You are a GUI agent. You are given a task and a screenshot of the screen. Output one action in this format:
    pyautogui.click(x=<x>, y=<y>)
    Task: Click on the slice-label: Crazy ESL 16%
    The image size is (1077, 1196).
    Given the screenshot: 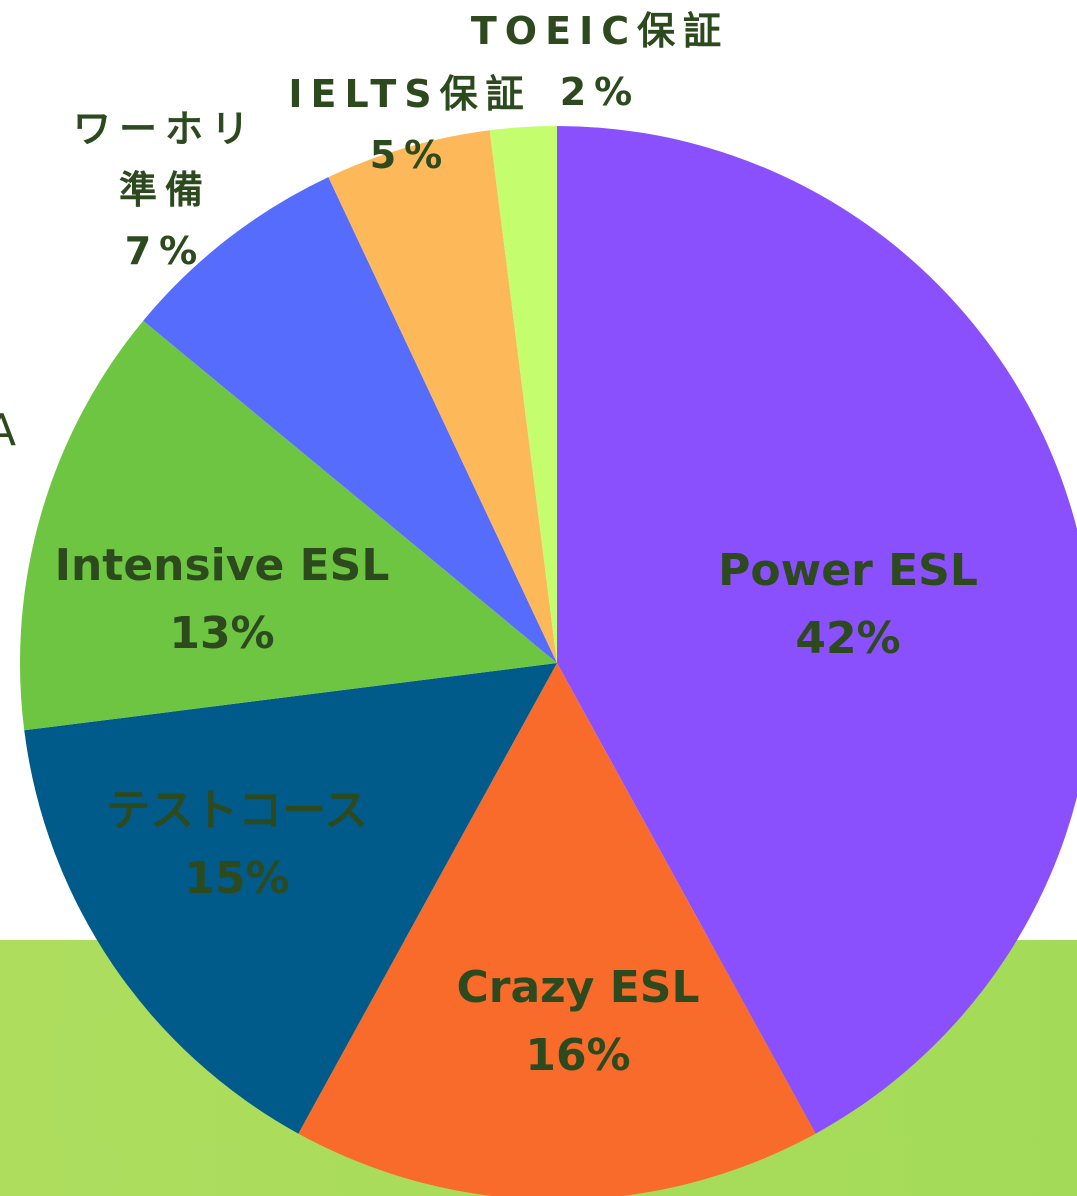 What is the action you would take?
    pyautogui.click(x=578, y=1022)
    